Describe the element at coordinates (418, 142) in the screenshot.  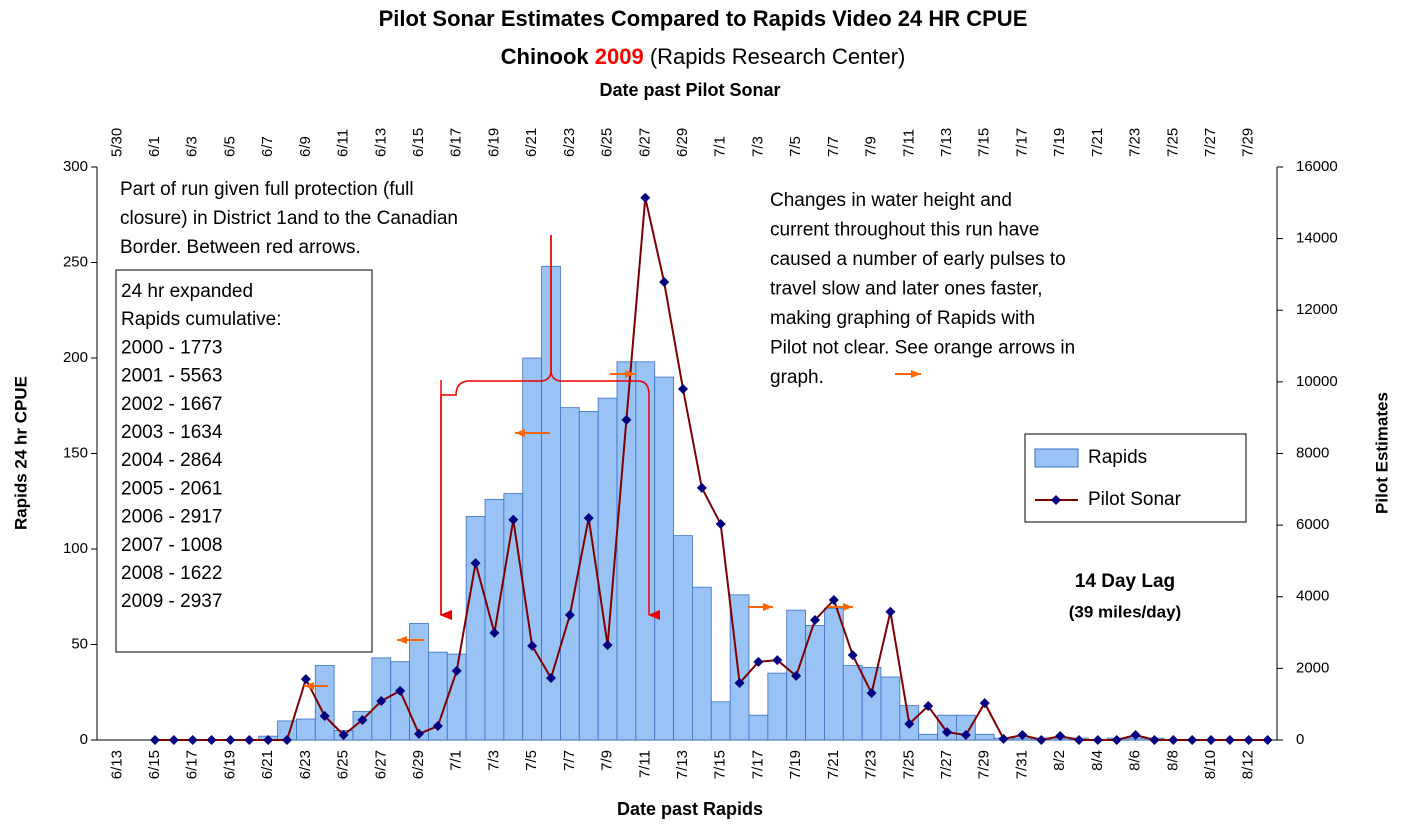
I see `x2-tick-label: 6/15` at that location.